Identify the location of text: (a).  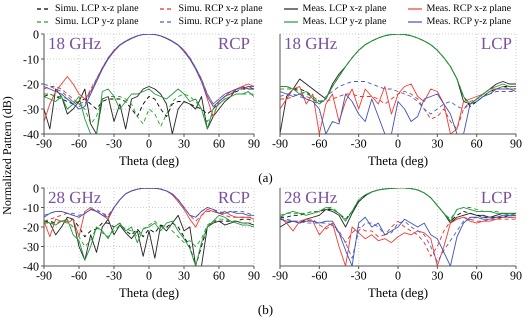
(265, 177).